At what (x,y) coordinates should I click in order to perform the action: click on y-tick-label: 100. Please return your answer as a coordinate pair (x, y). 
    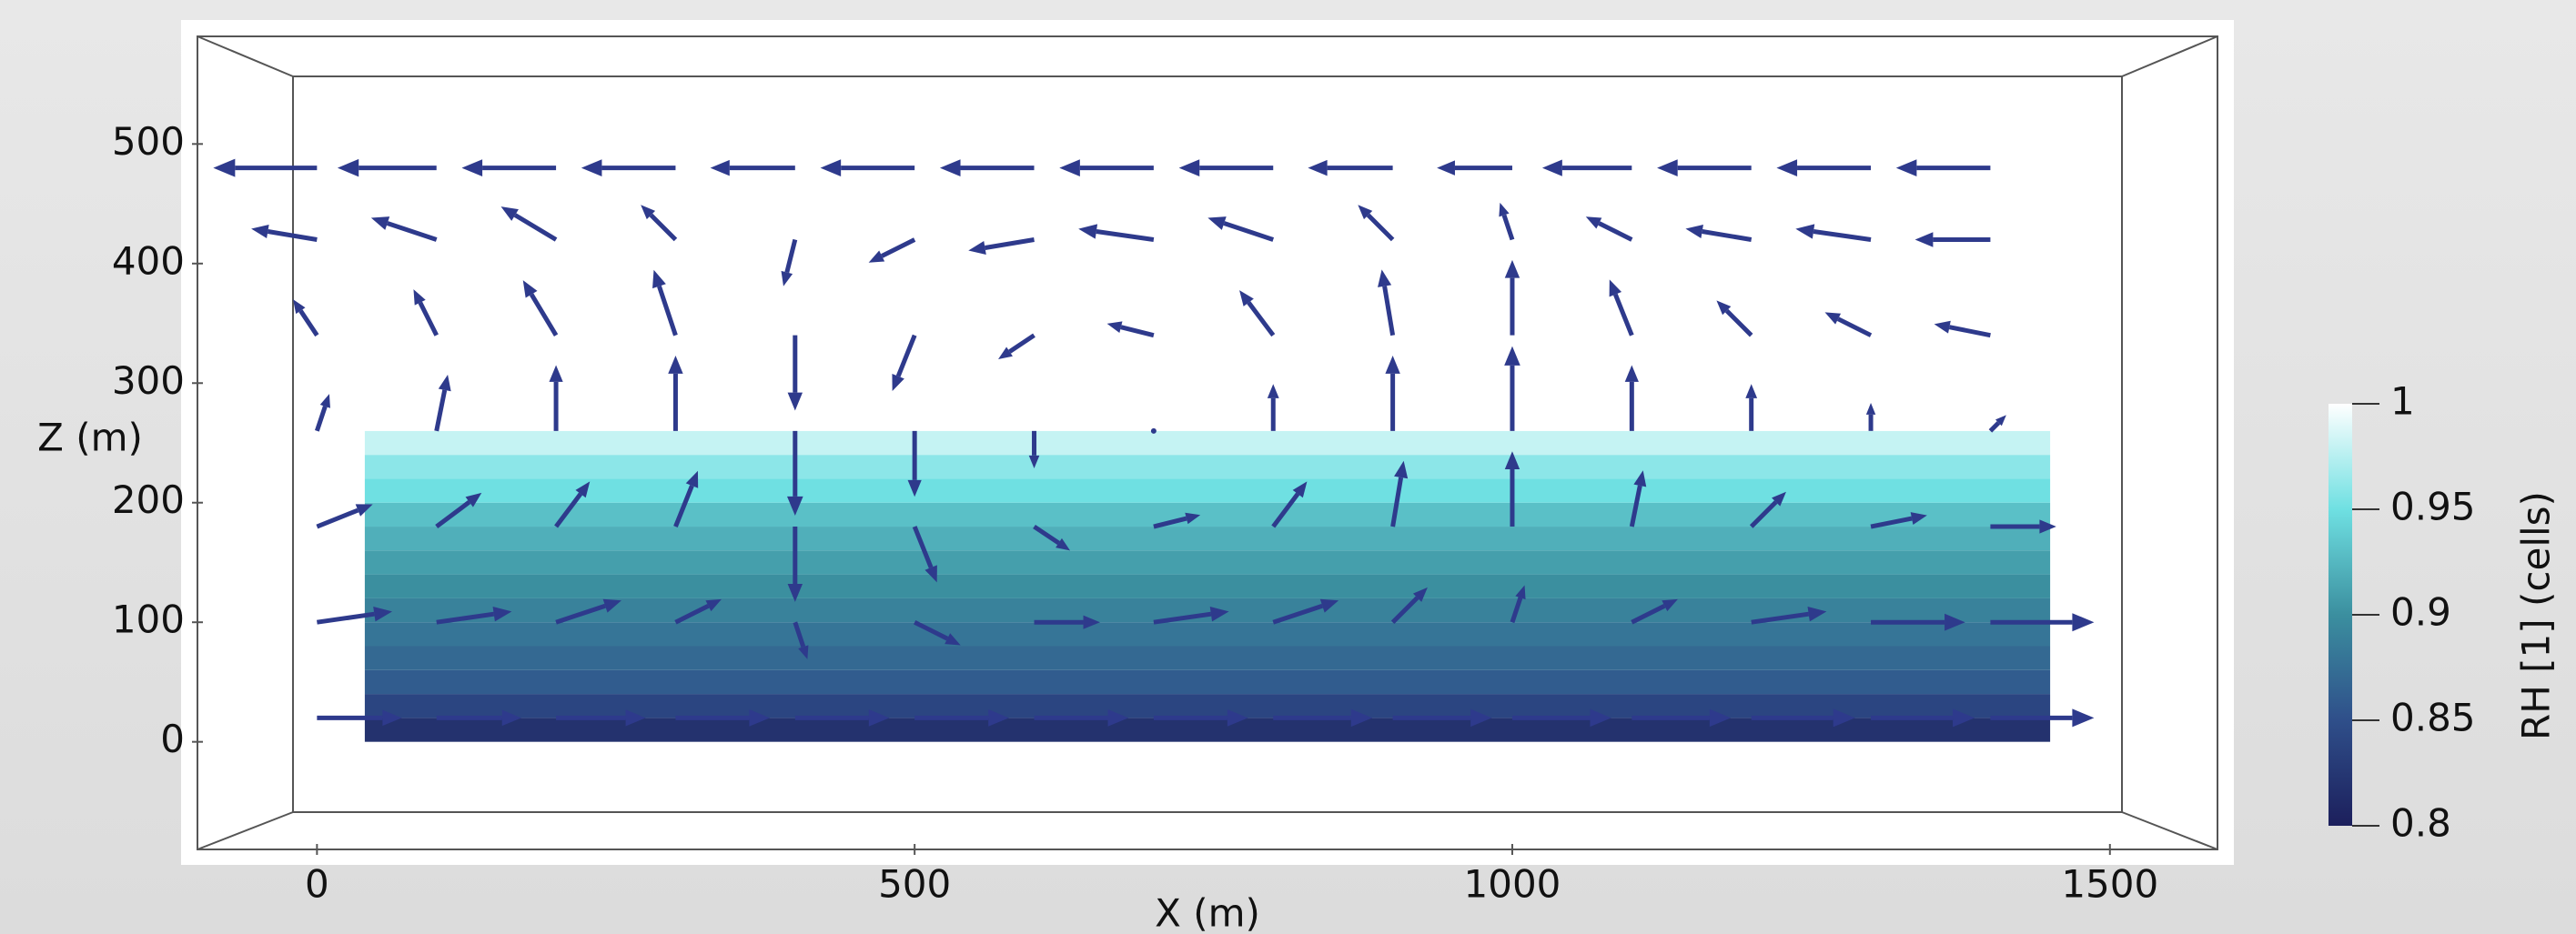
    Looking at the image, I should click on (148, 620).